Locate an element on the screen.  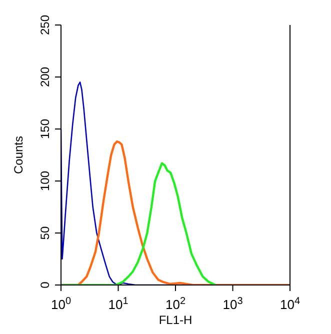
y-tick-label: 200 is located at coordinates (45, 77).